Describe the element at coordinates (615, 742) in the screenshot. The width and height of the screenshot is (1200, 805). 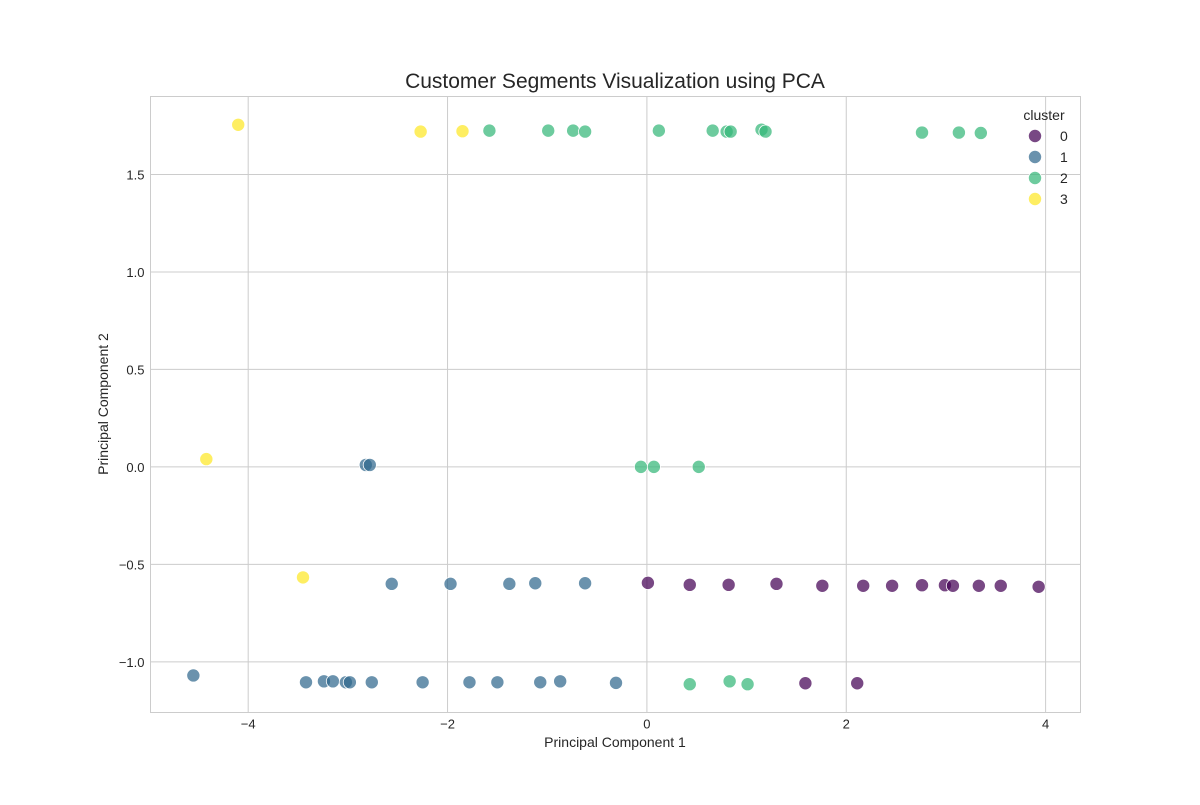
I see `x-axis-label: Principal Component 1` at that location.